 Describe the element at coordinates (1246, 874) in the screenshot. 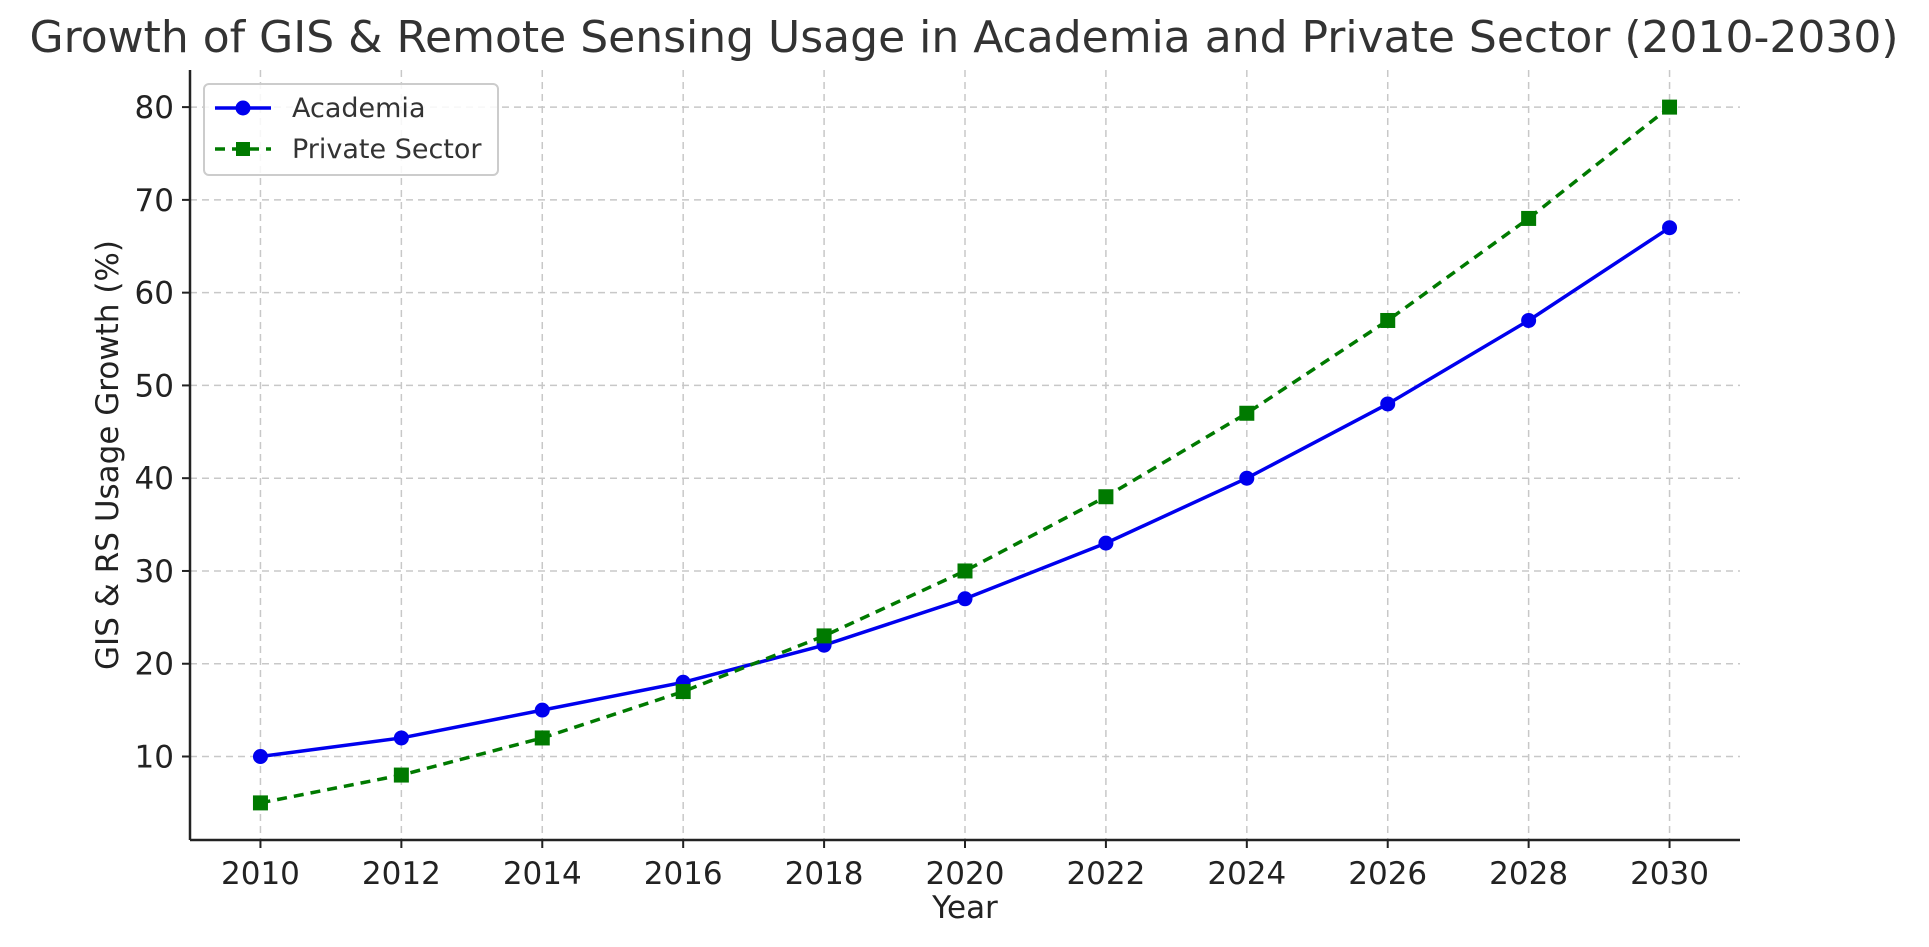

I see `x-tick-label: 2024` at that location.